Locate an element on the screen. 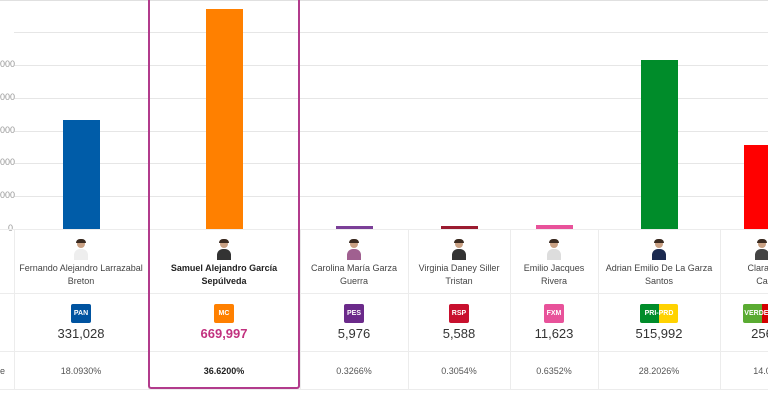  candidate-name-line2: Sepúlveda is located at coordinates (224, 281).